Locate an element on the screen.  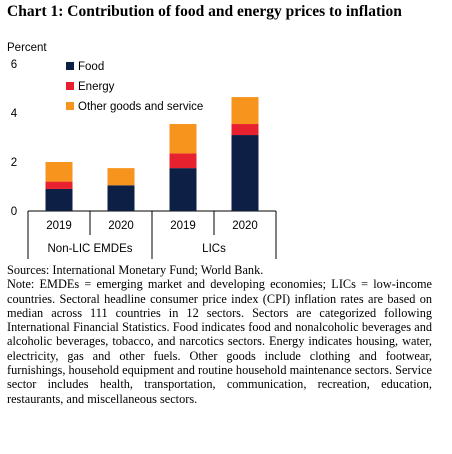
chart-legend: Food Energy Other goods and service is located at coordinates (134, 87).